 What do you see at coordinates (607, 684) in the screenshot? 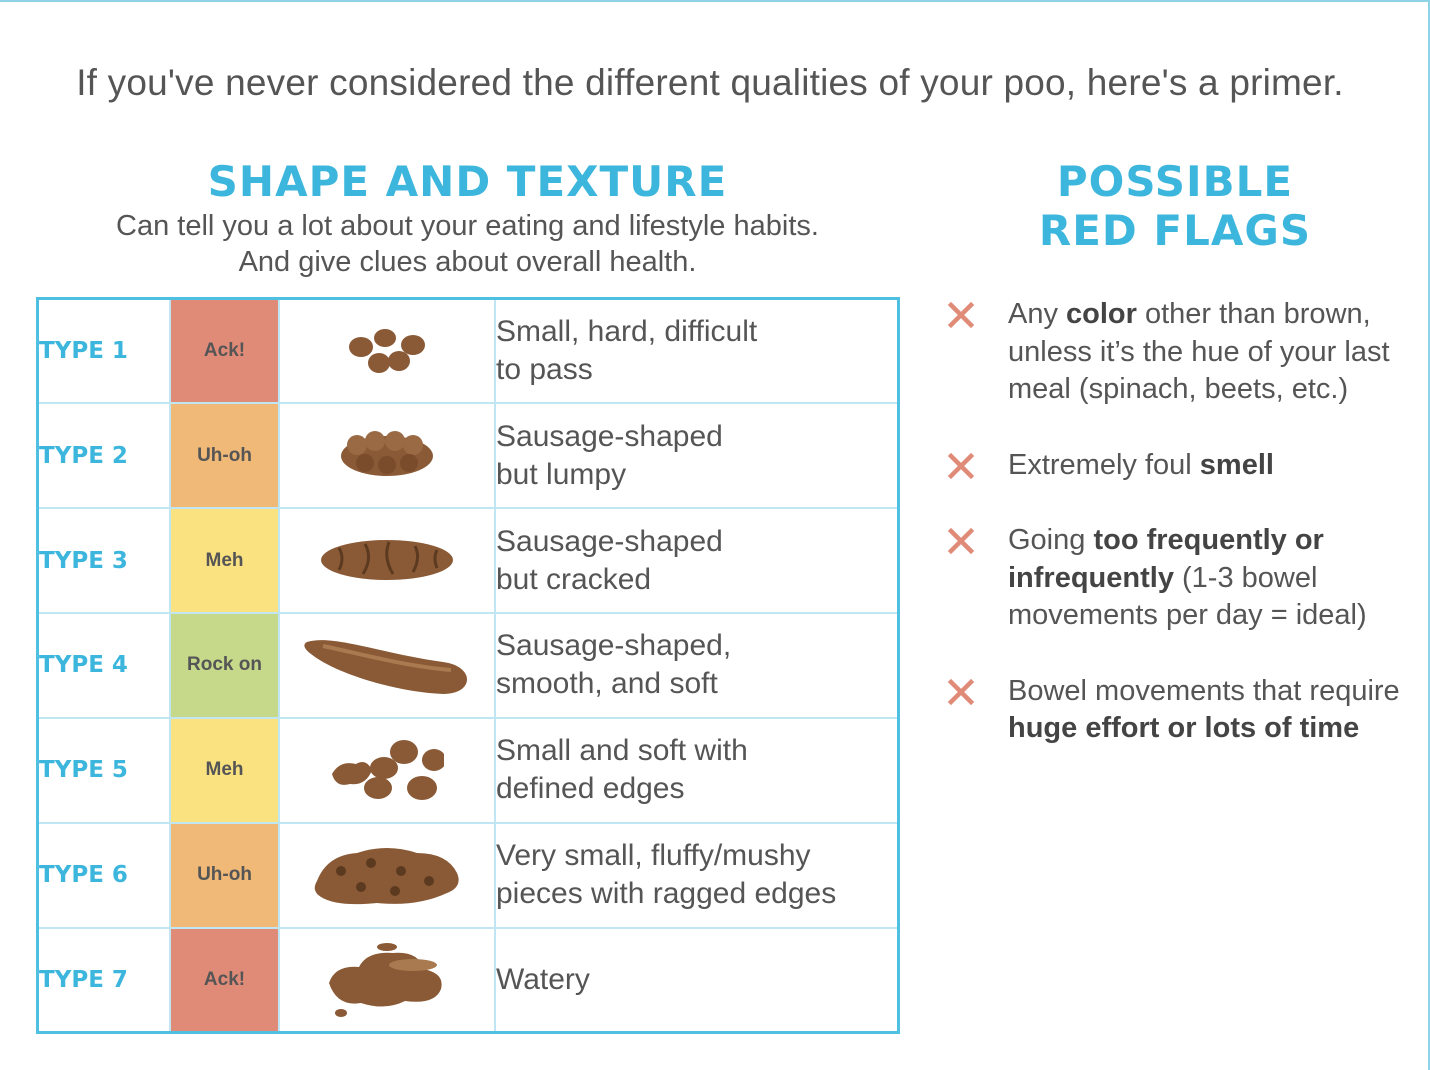
I see `description-line-2: smooth, and soft` at bounding box center [607, 684].